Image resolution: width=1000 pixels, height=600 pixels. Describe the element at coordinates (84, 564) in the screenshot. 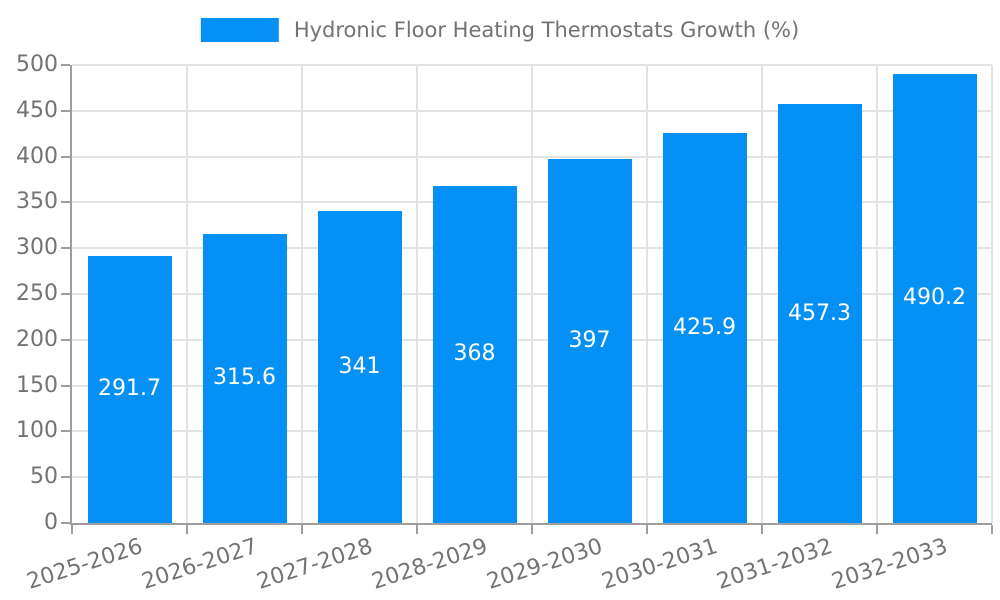

I see `x-tick-label: 2025-2026` at that location.